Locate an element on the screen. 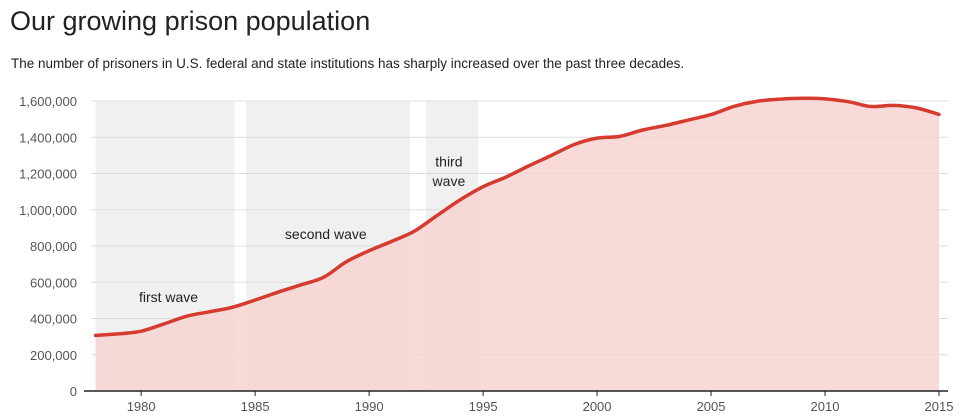 The width and height of the screenshot is (968, 419). wave-annotation: third is located at coordinates (448, 161).